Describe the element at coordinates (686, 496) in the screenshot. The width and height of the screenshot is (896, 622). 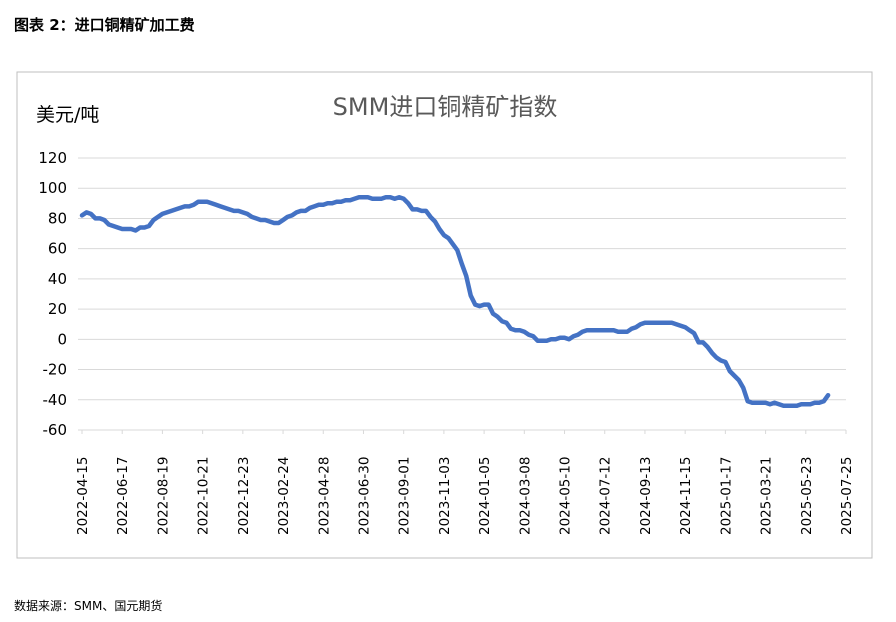
I see `x-tick-label: 2024-11-15` at that location.